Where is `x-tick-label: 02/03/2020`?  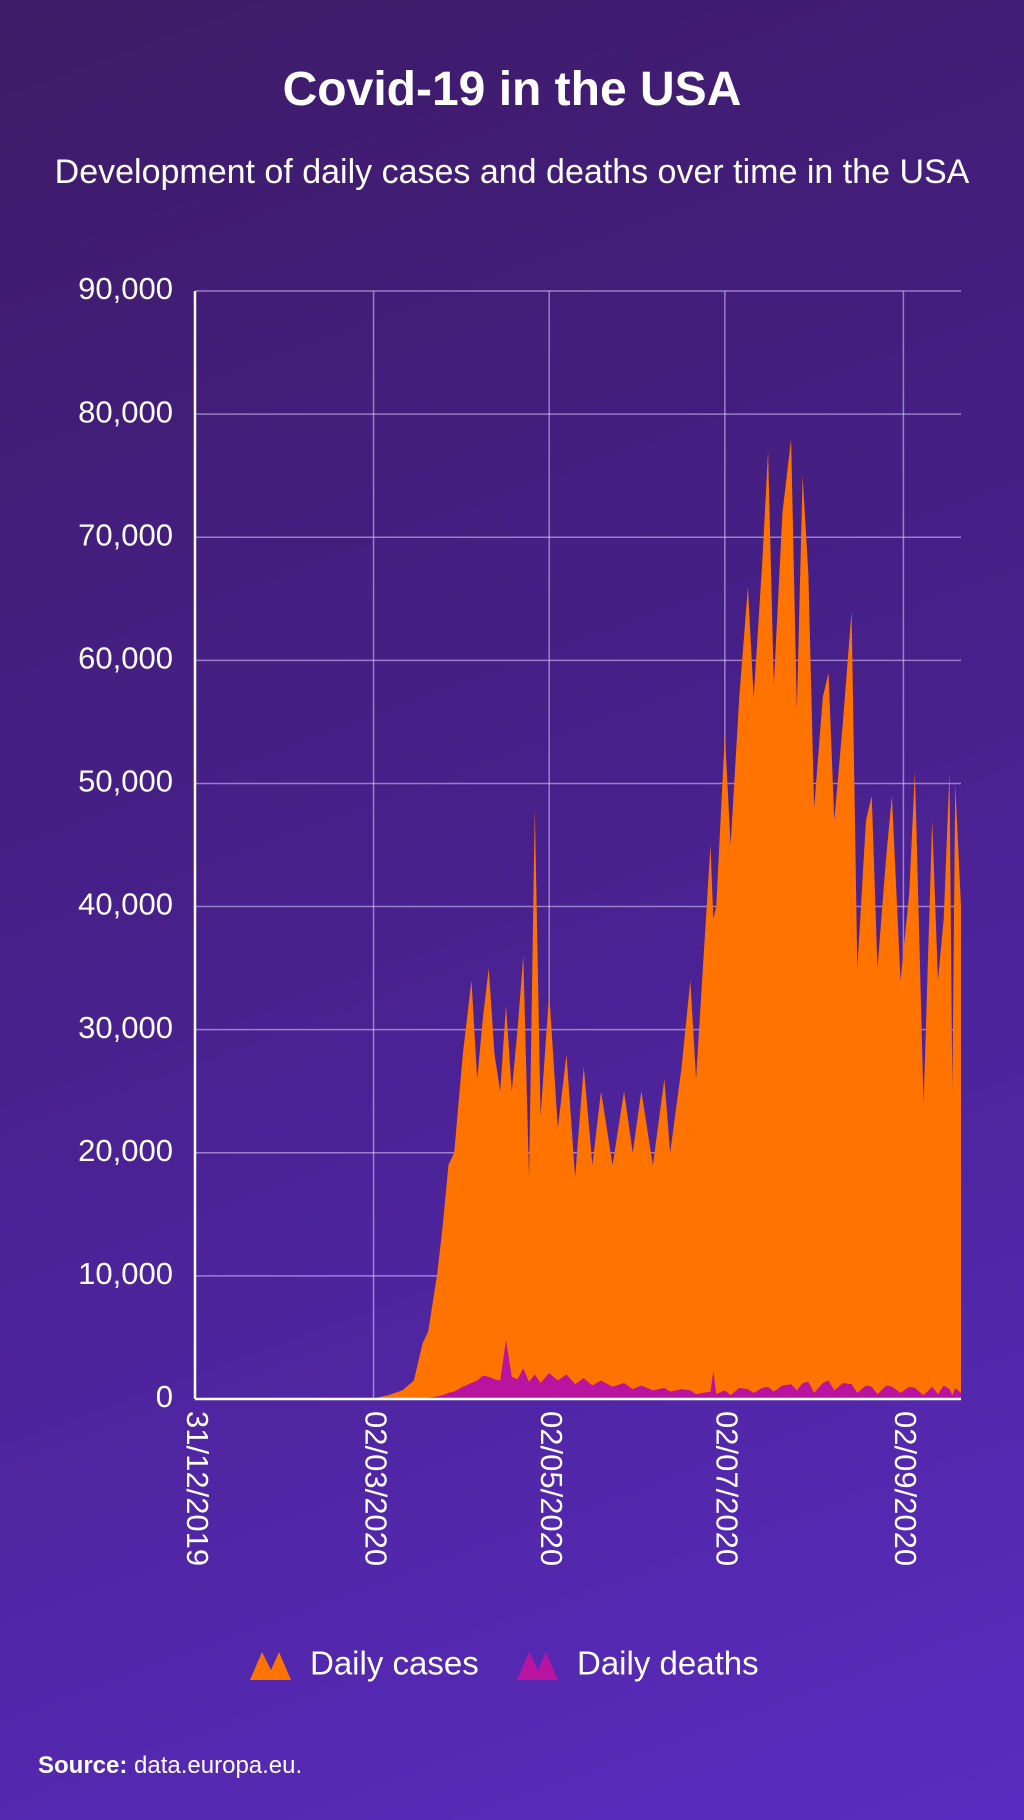 x-tick-label: 02/03/2020 is located at coordinates (375, 1488).